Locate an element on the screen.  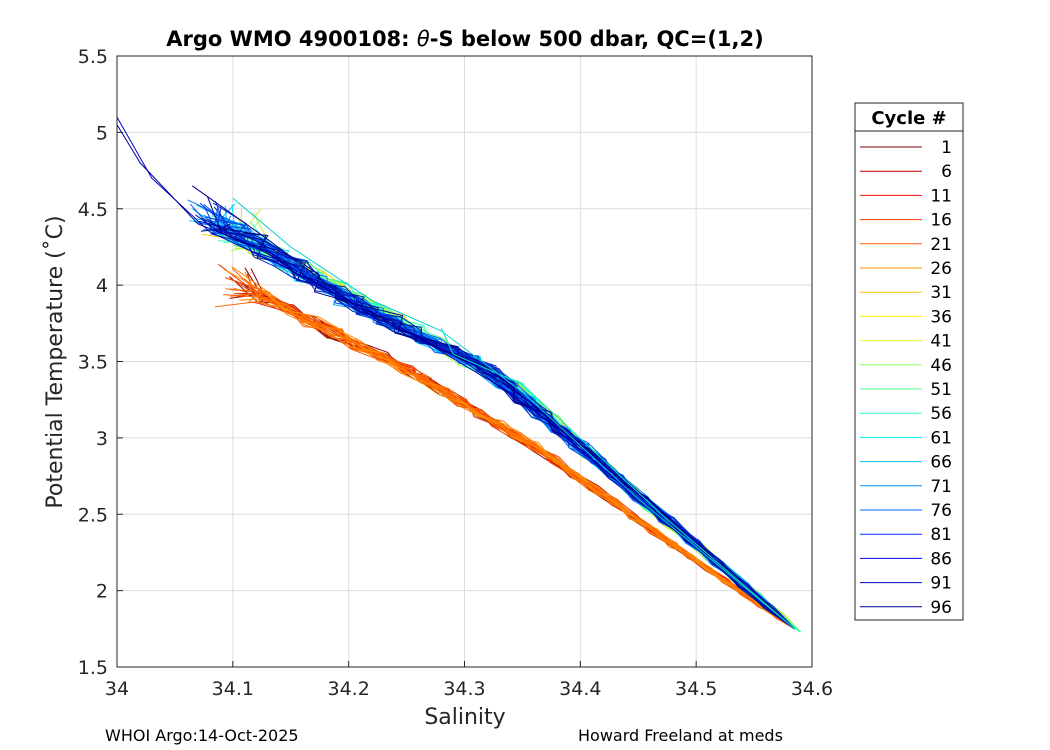
legend-label: 46 is located at coordinates (941, 366).